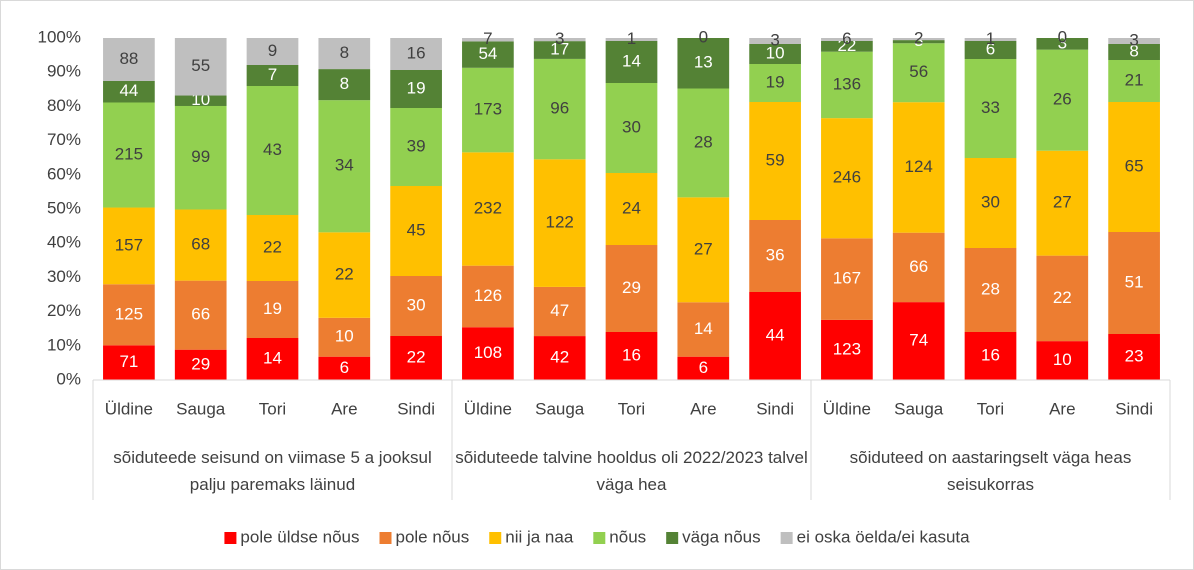 This screenshot has width=1194, height=570. What do you see at coordinates (539, 536) in the screenshot?
I see `legend-label: nii ja naa` at bounding box center [539, 536].